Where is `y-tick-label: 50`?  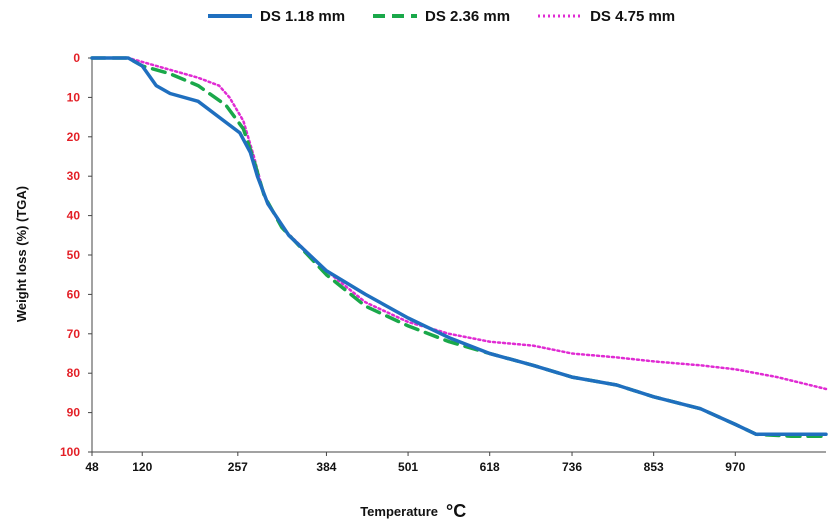 y-tick-label: 50 is located at coordinates (74, 255).